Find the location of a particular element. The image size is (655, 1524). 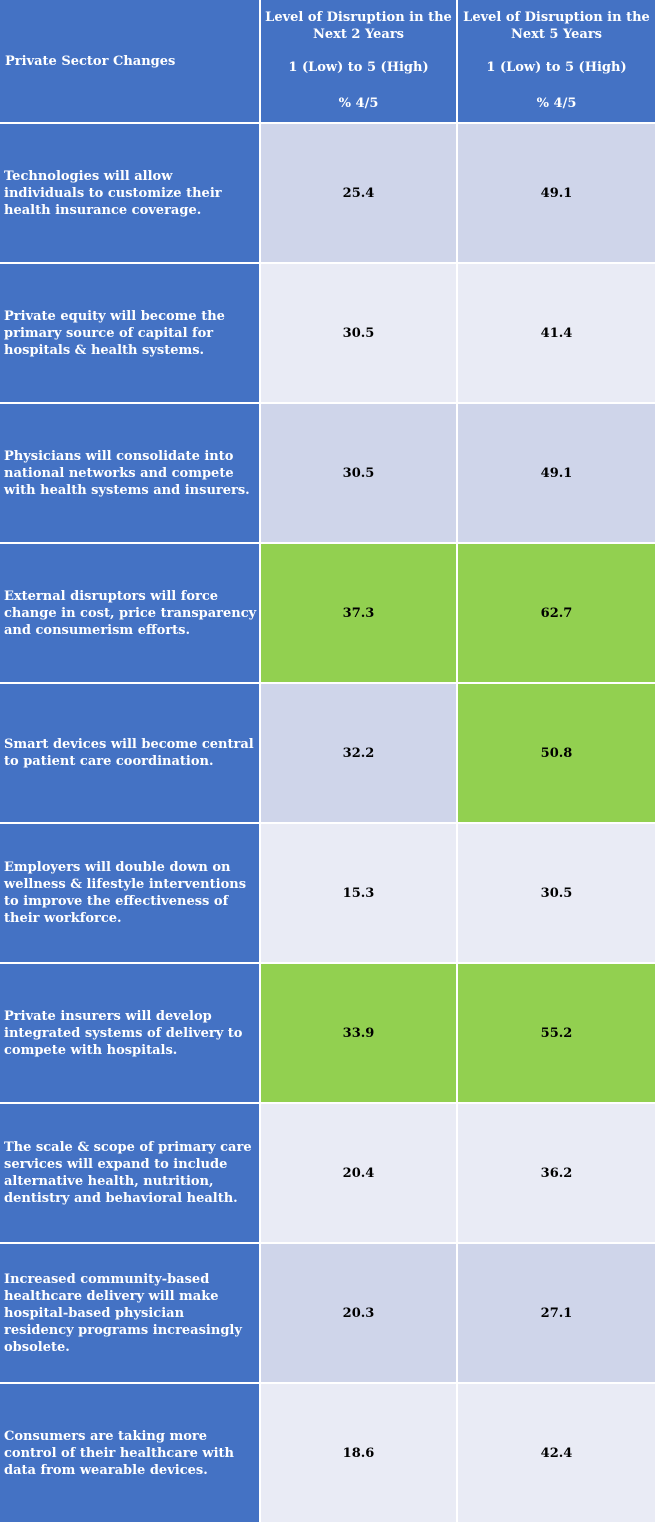

value-5yr: 62.7 is located at coordinates (556, 613).